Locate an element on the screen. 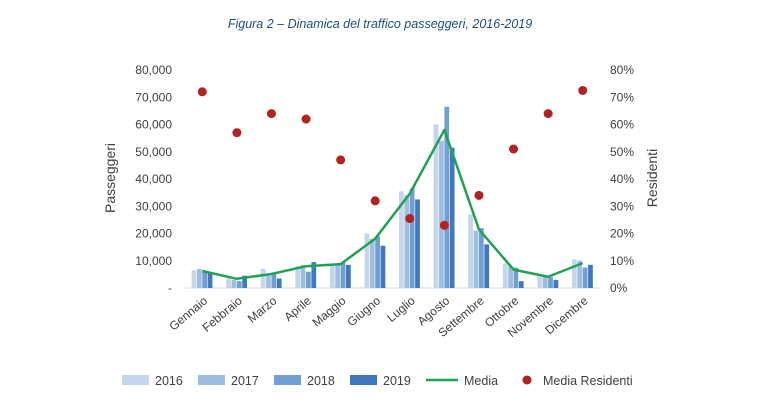 The height and width of the screenshot is (402, 778). y-tick-label: 10,000 is located at coordinates (153, 261).